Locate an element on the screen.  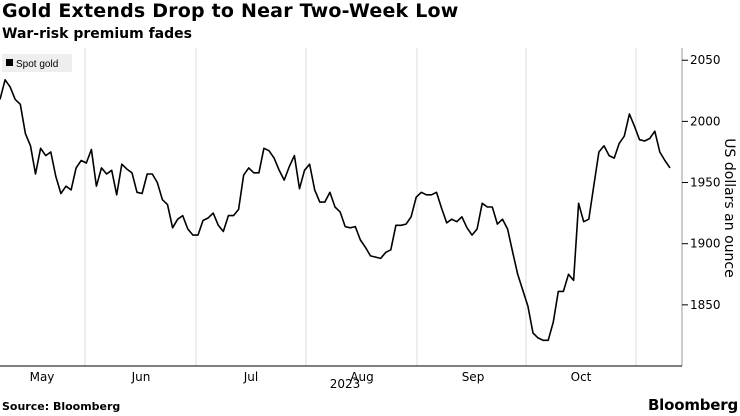
source-note: Source: Bloomberg is located at coordinates (61, 406).